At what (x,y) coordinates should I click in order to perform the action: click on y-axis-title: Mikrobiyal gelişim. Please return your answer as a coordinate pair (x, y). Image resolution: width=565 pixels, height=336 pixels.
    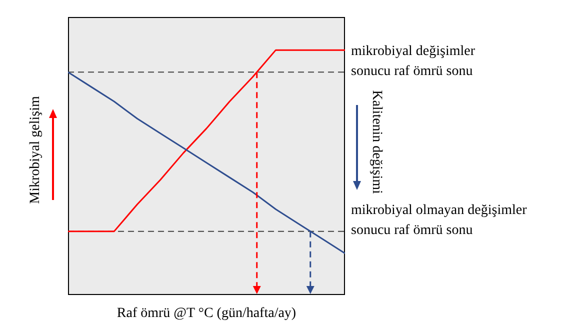
    Looking at the image, I should click on (36, 150).